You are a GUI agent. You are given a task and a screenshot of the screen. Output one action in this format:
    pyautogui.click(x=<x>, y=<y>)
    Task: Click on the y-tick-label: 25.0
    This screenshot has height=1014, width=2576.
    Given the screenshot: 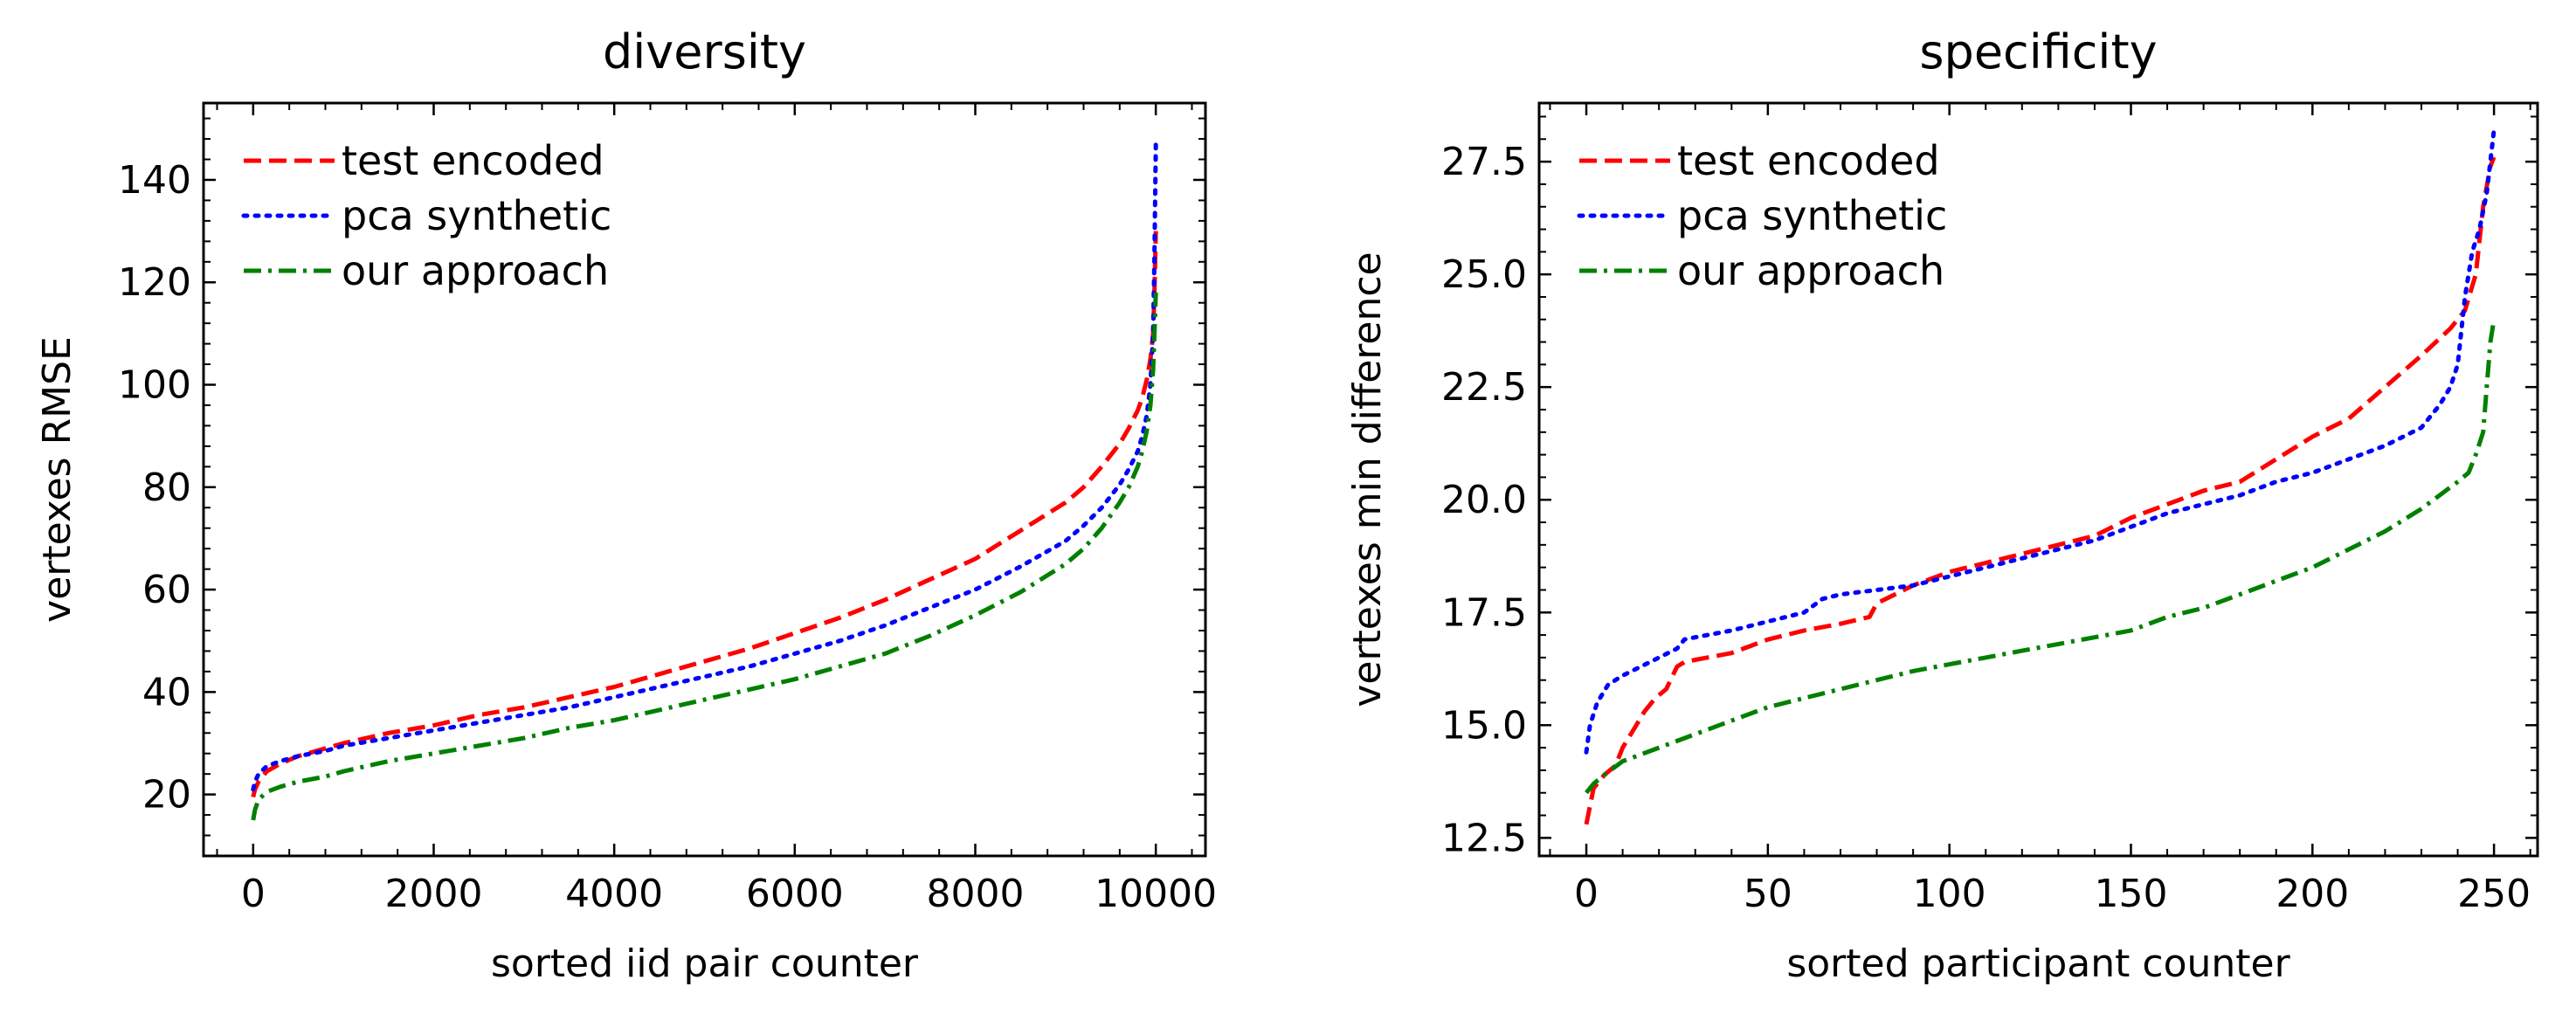 What is the action you would take?
    pyautogui.click(x=1484, y=274)
    